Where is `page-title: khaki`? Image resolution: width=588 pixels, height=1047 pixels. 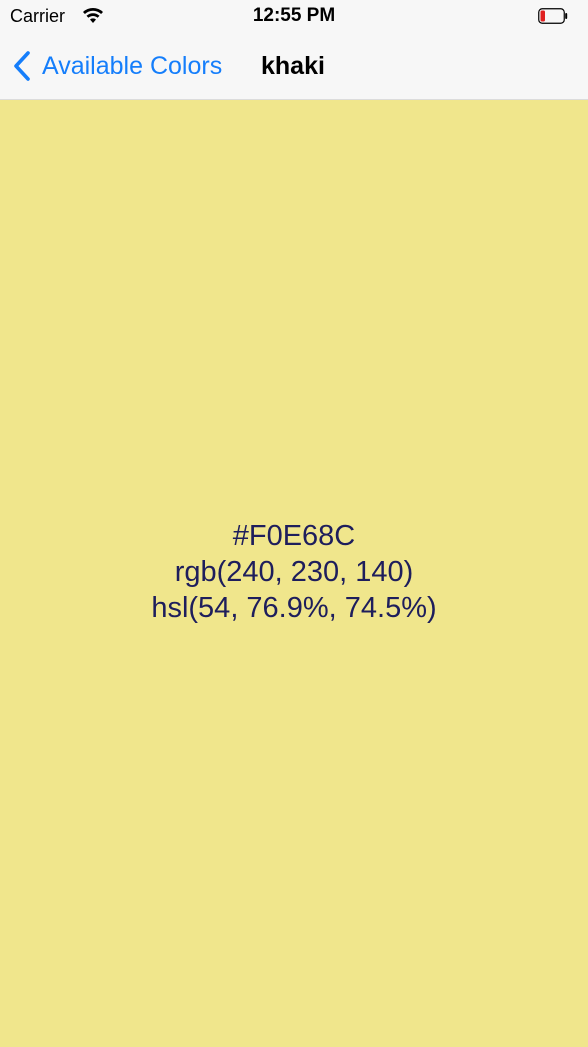
page-title: khaki is located at coordinates (293, 66).